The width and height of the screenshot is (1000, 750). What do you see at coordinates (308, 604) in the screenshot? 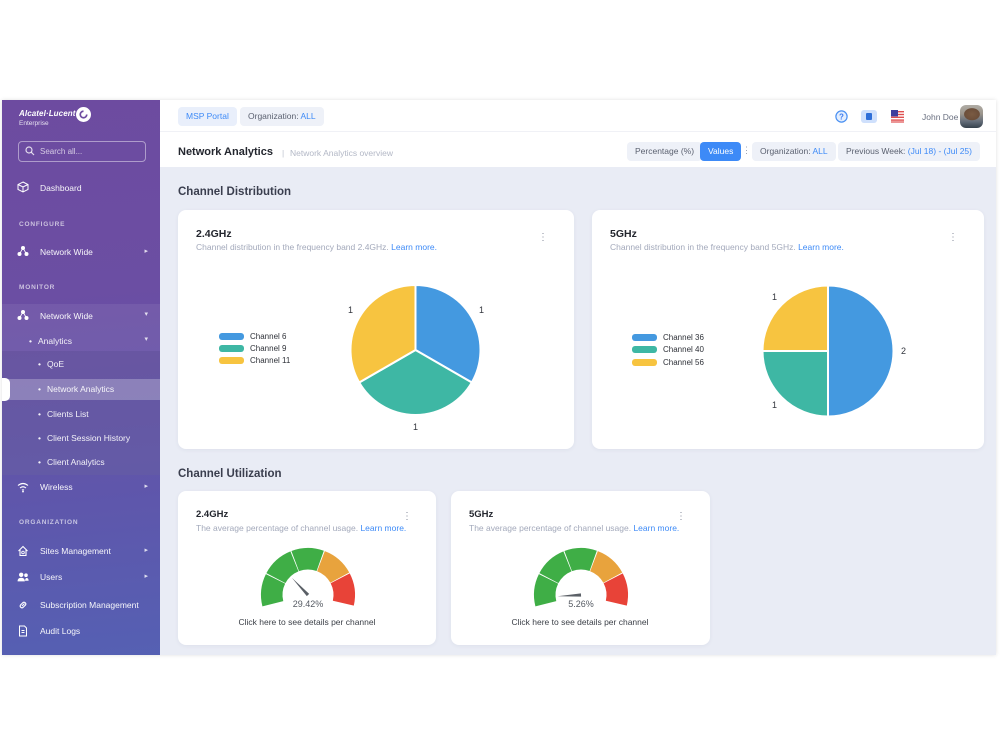
I see `svg-text: 29.42%` at bounding box center [308, 604].